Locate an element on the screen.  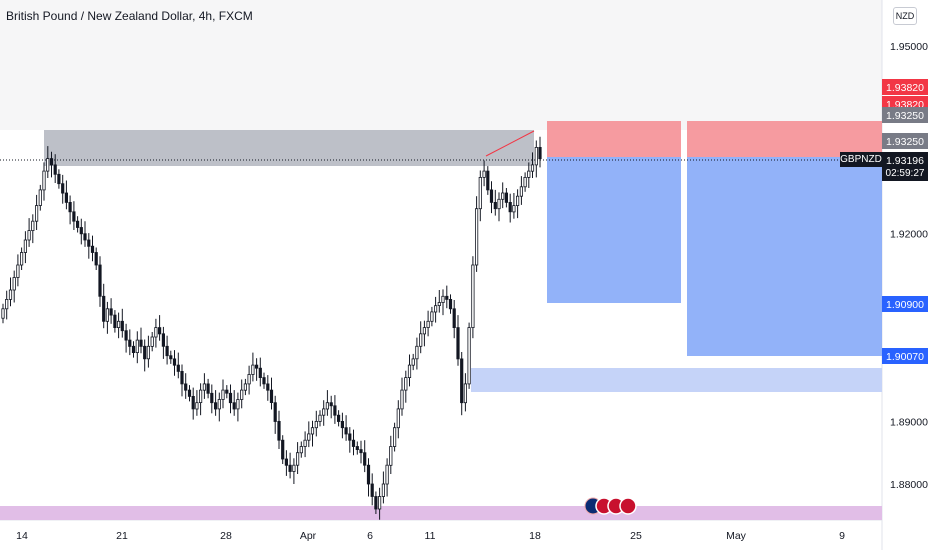
position-2-target-zone is located at coordinates (784, 256).